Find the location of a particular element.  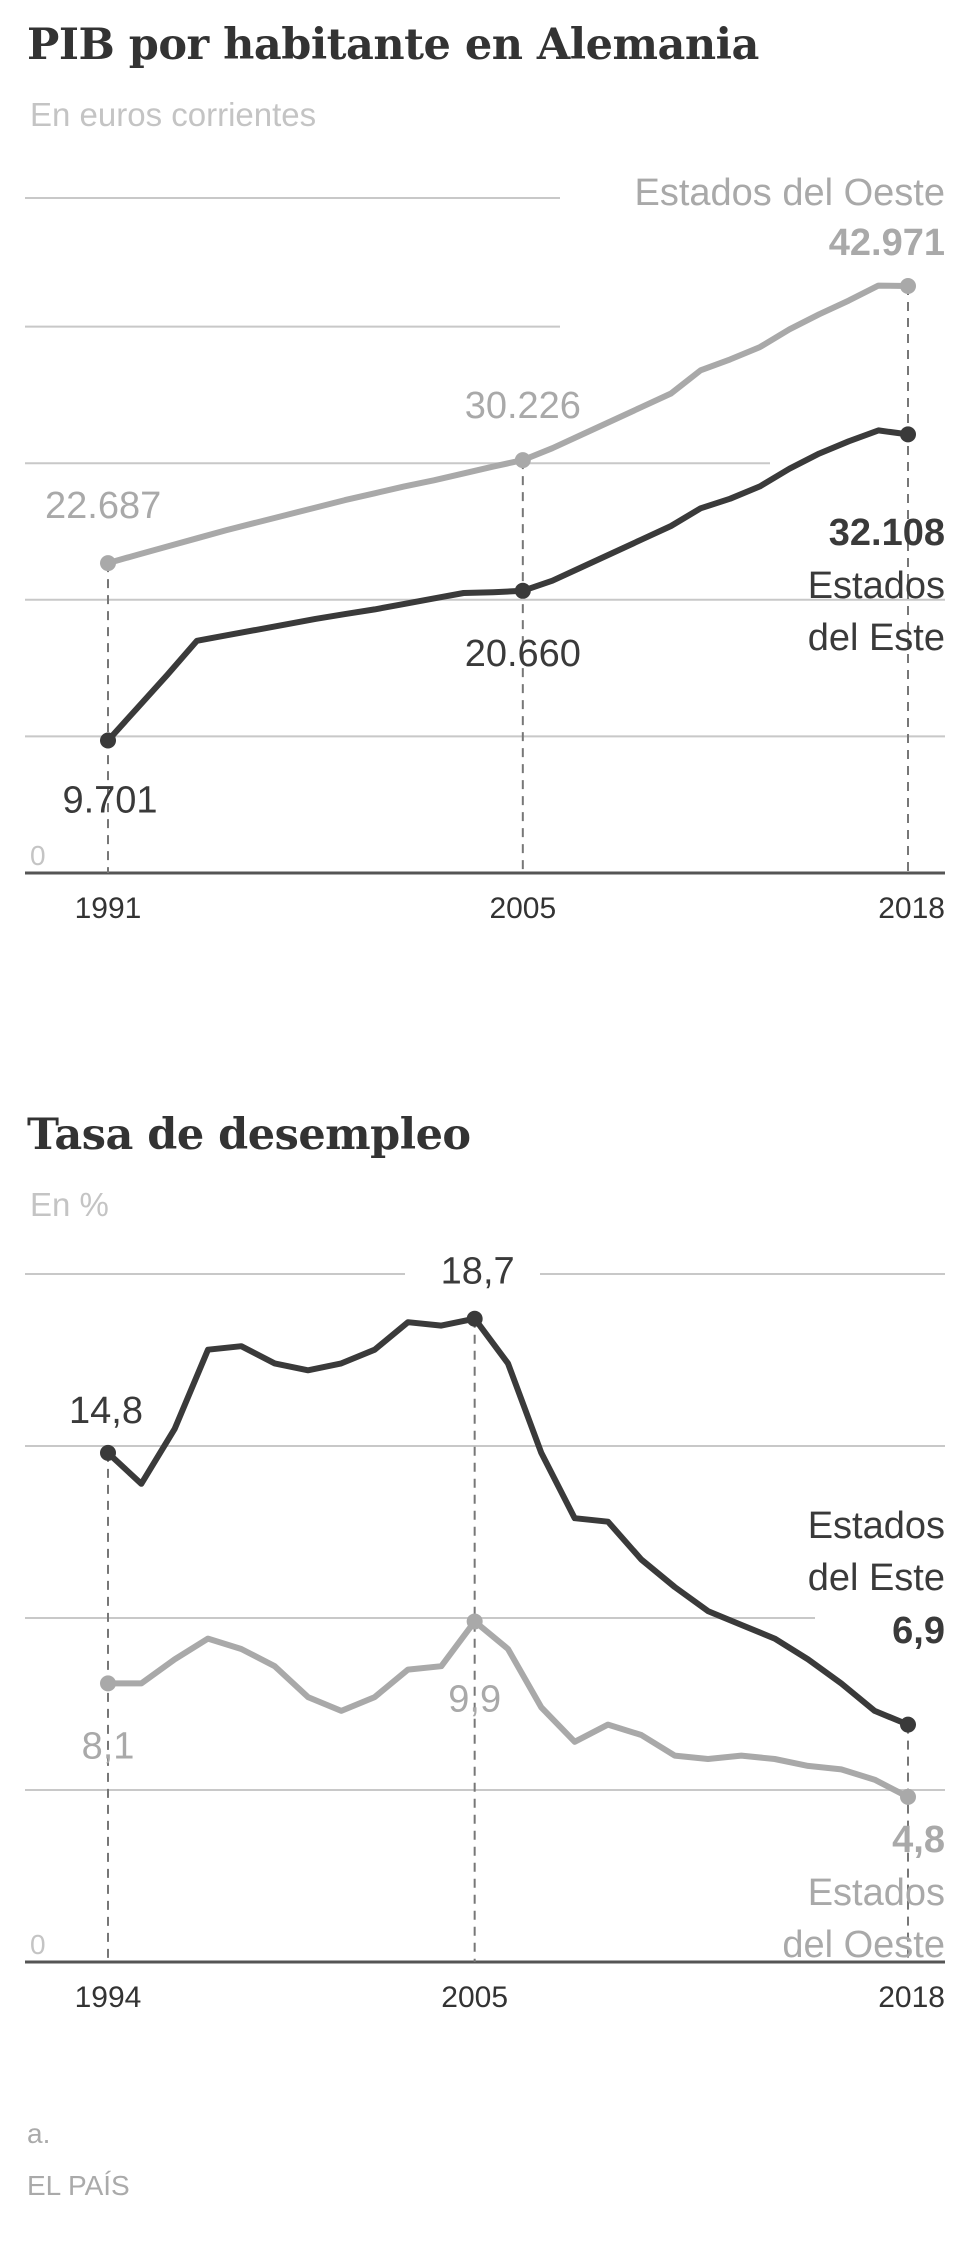

value-label-west-mid: 9,9 is located at coordinates (474, 1699).